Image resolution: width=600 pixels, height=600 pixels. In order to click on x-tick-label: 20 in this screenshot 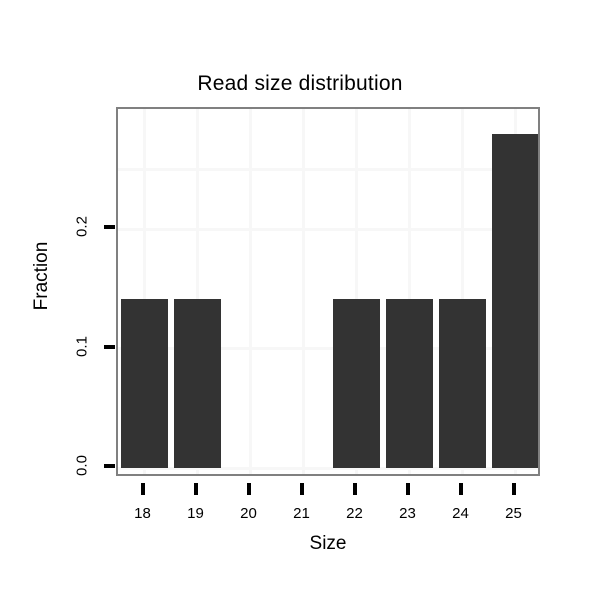, I will do `click(248, 513)`.